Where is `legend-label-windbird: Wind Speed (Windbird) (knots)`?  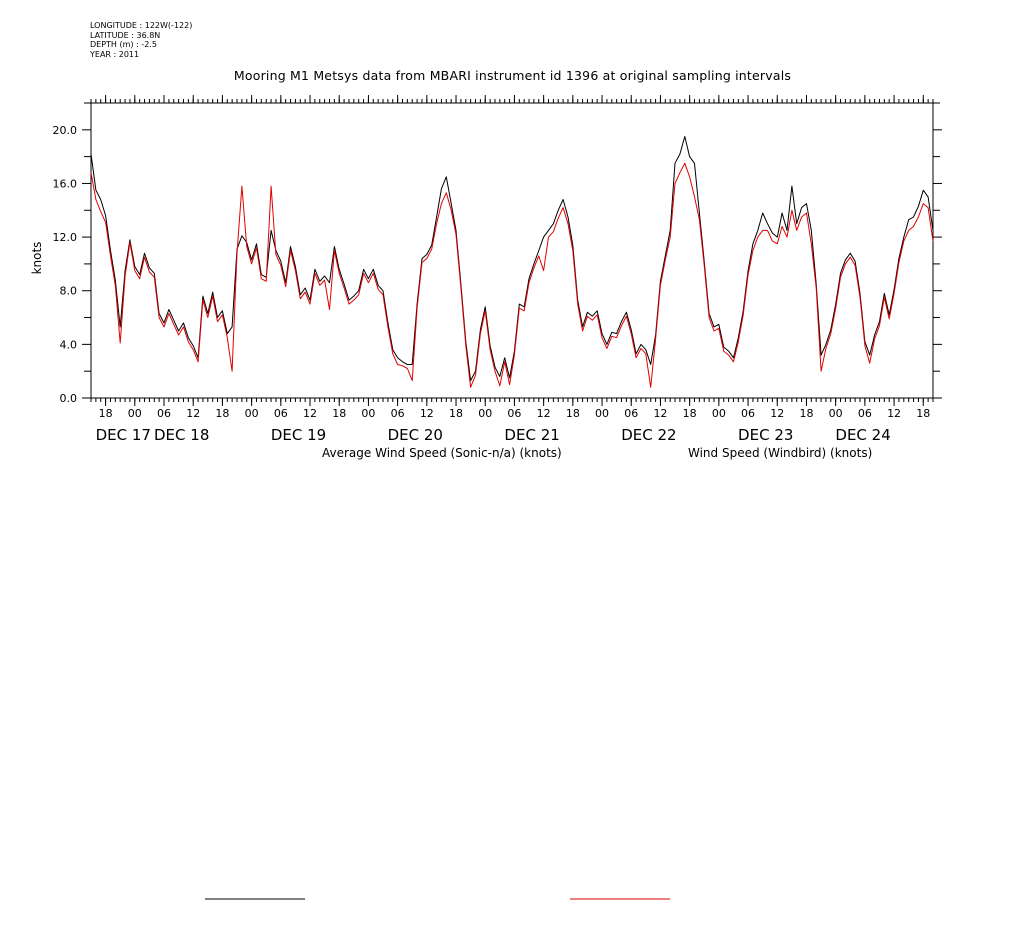
legend-label-windbird: Wind Speed (Windbird) (knots) is located at coordinates (780, 453).